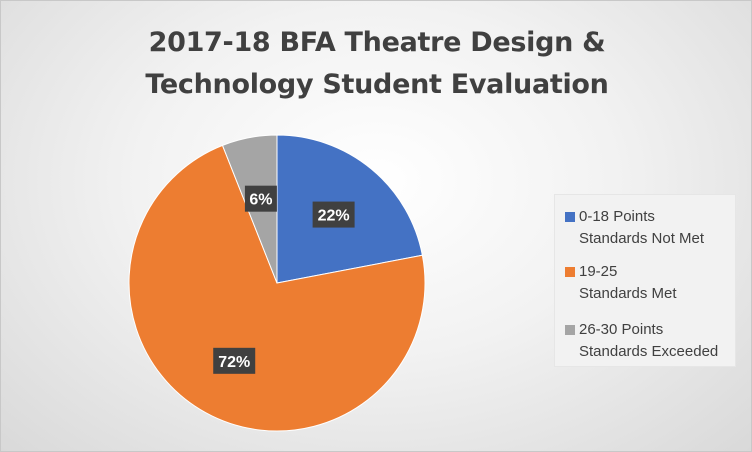 The height and width of the screenshot is (452, 752). What do you see at coordinates (642, 238) in the screenshot?
I see `legend-label-line: Standards Not Met` at bounding box center [642, 238].